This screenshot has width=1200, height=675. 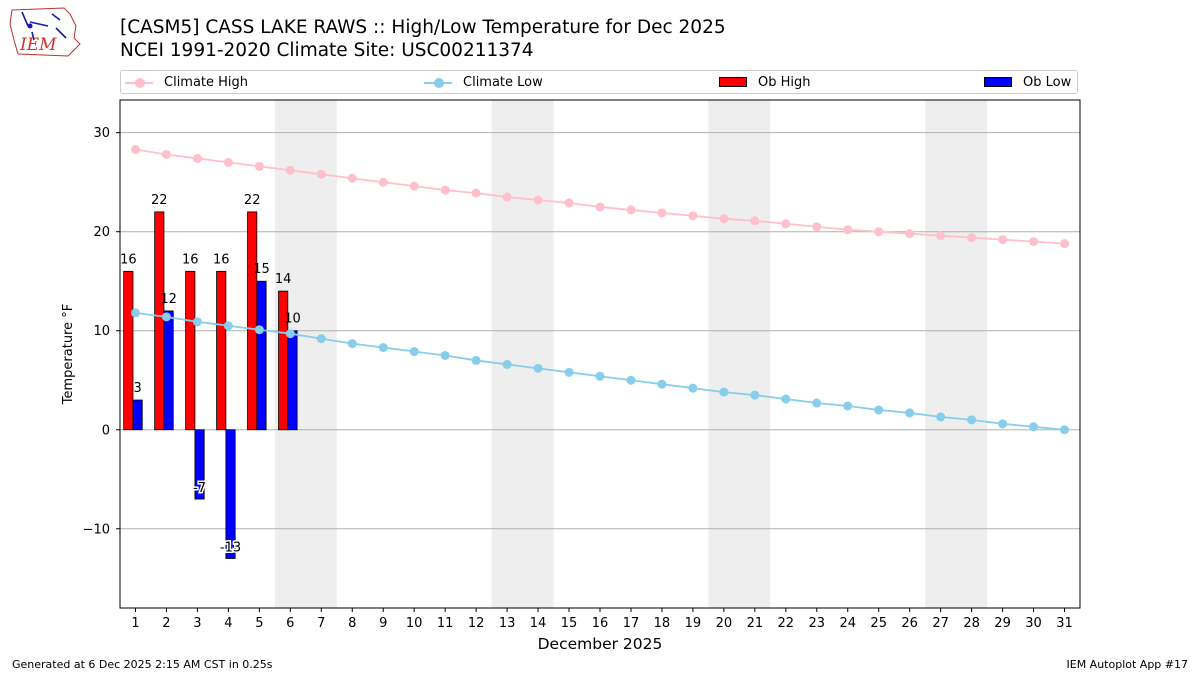 What do you see at coordinates (106, 430) in the screenshot?
I see `y-tick-label: 0` at bounding box center [106, 430].